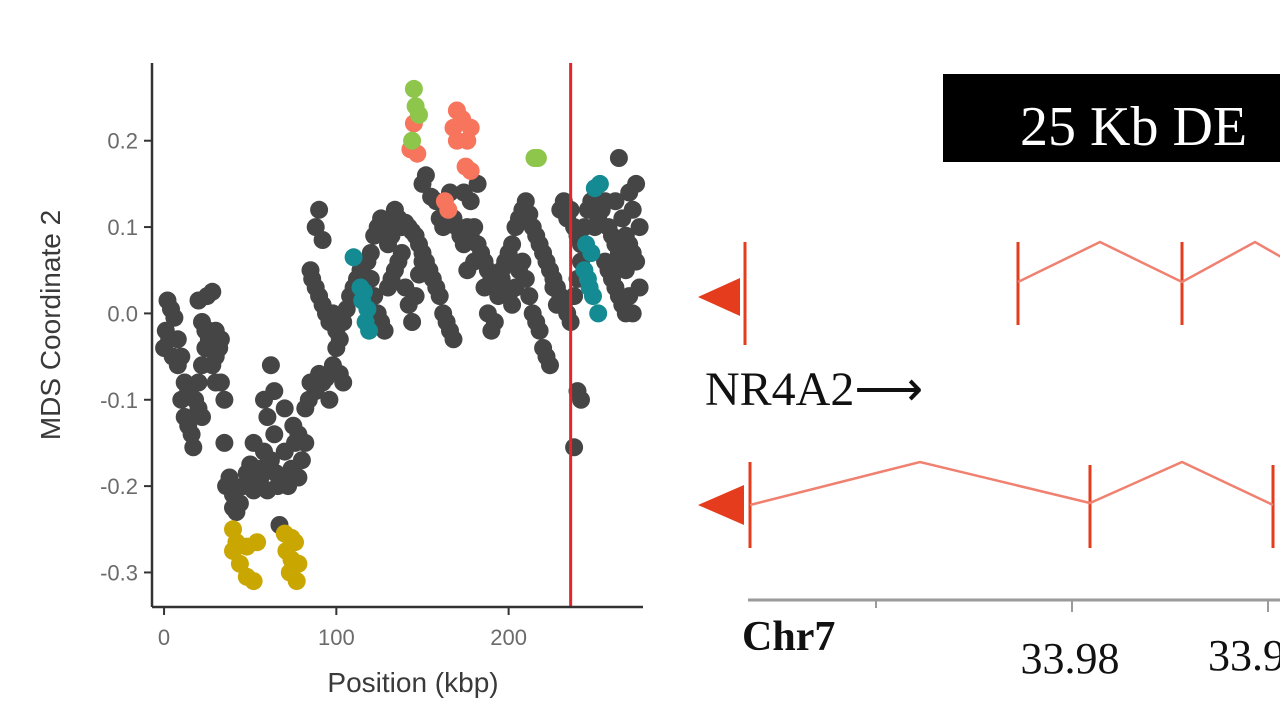 The width and height of the screenshot is (1280, 720). I want to click on y-axis-ticks: 0.2 0.1 0.0 -0.1 -0.2 -0.3, so click(126, 357).